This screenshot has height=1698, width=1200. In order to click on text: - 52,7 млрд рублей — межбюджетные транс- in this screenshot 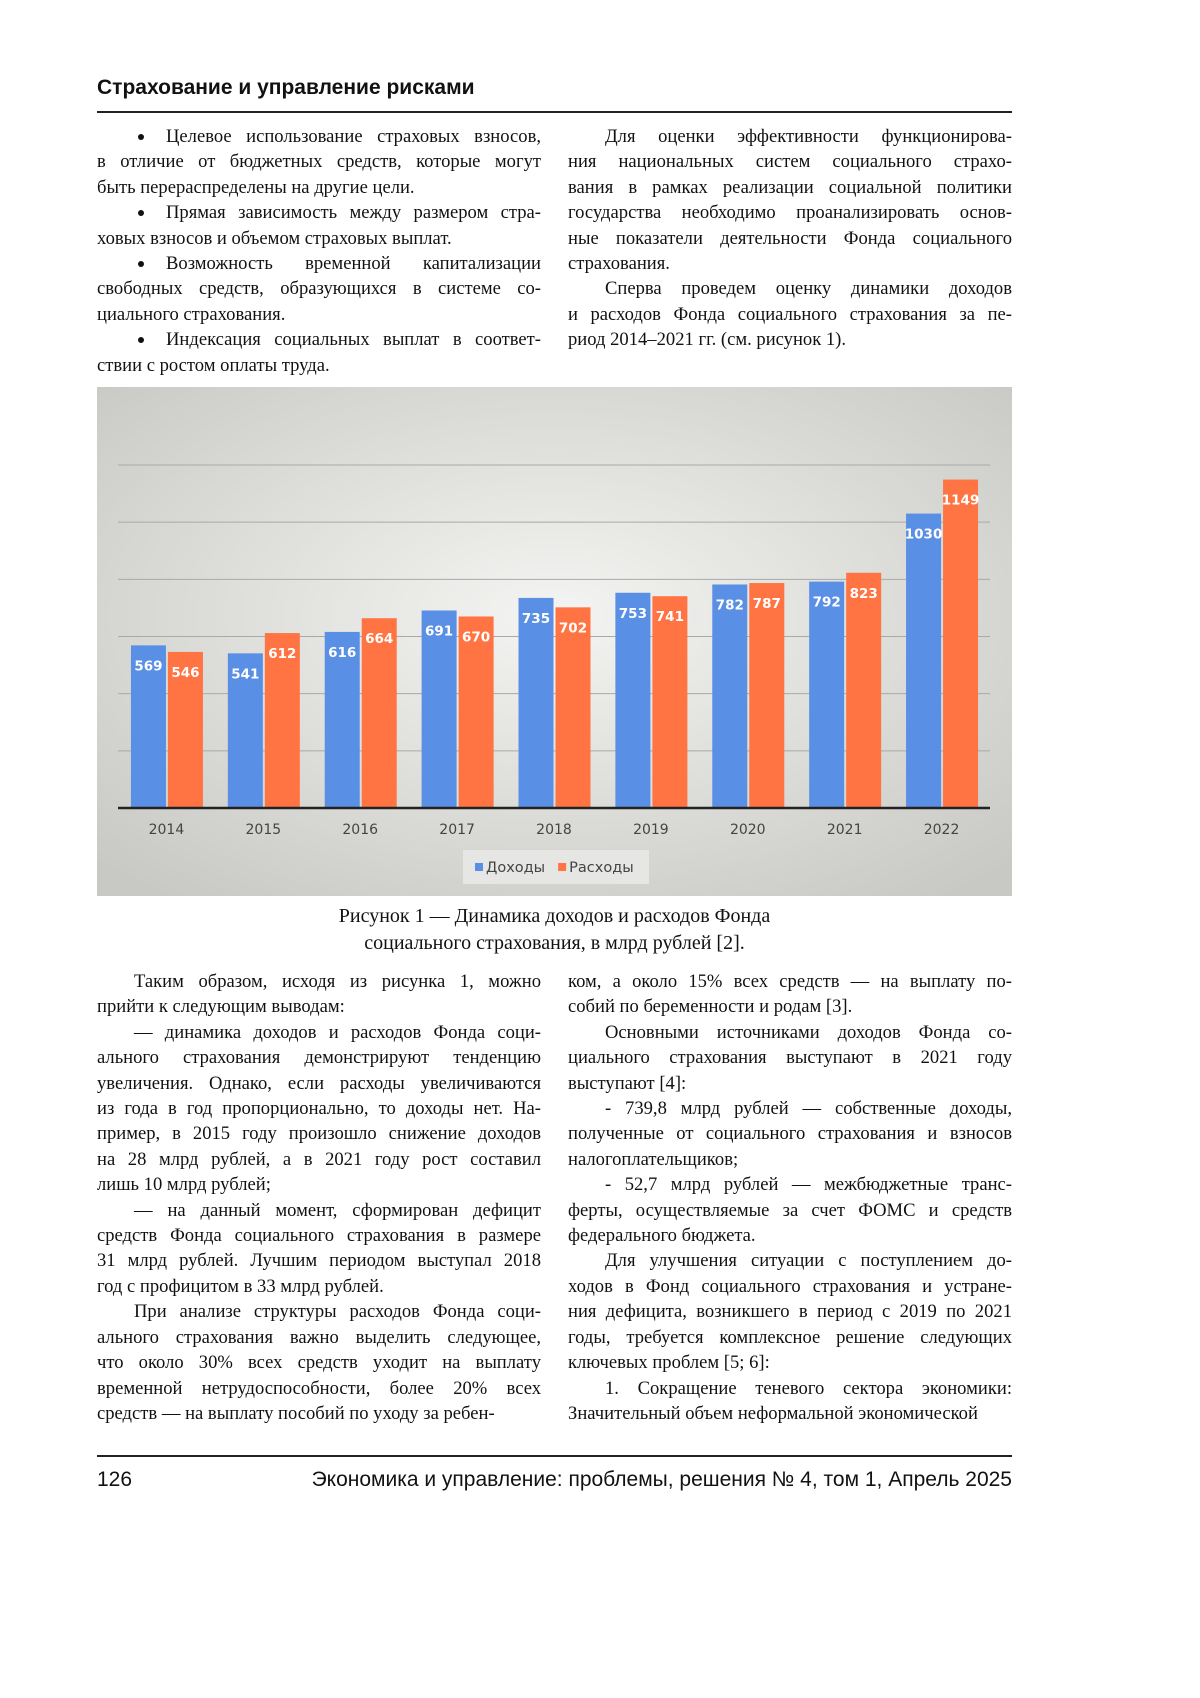, I will do `click(808, 1184)`.